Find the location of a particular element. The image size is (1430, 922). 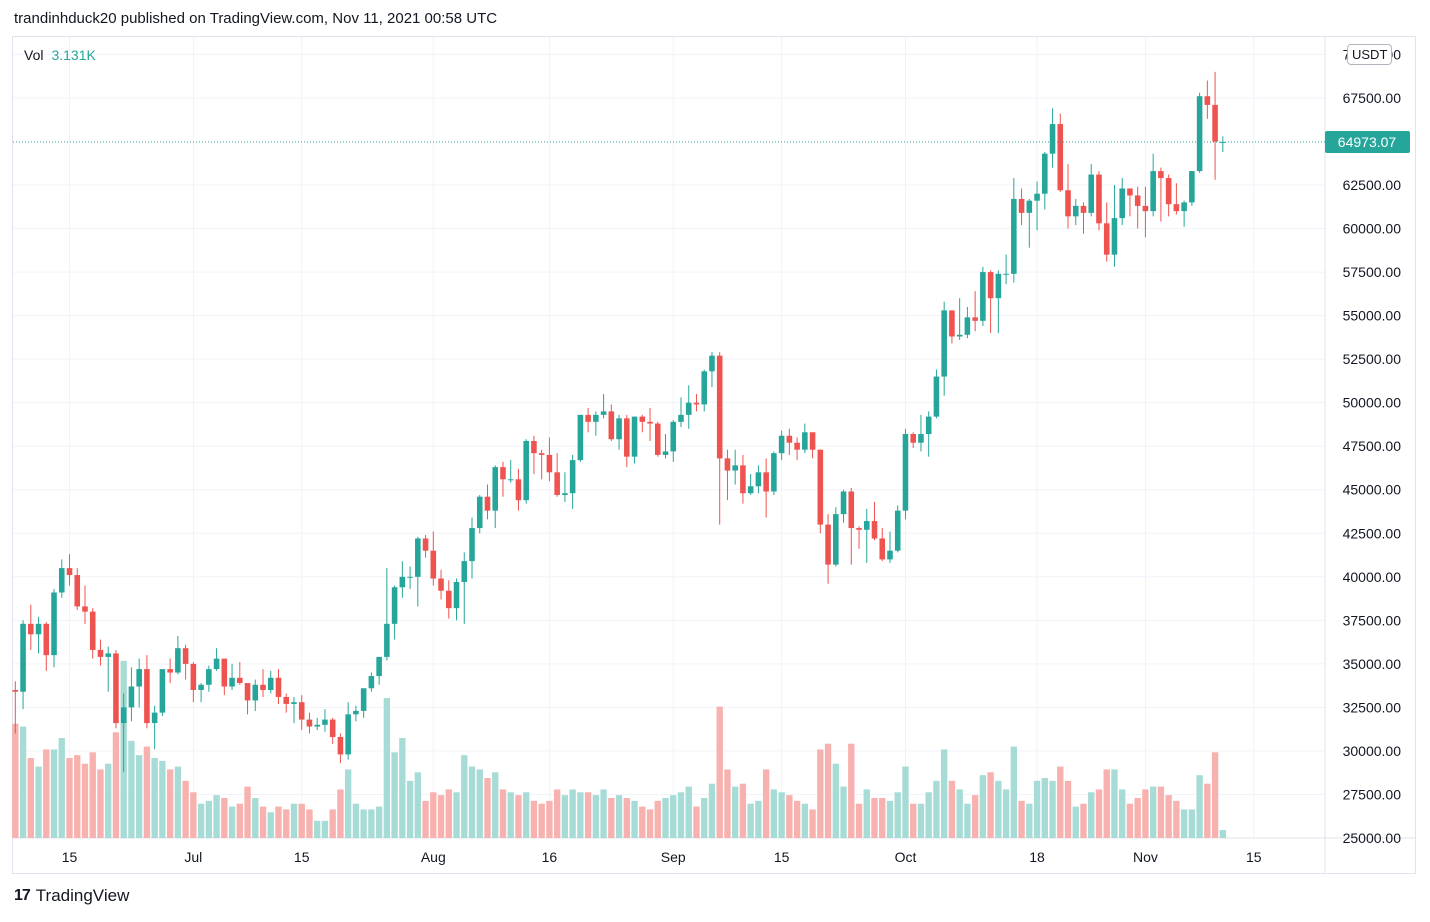

time-axis: 15 Jul 15 Aug 16 Sep 15 Oct 18 Nov 15 is located at coordinates (662, 857).